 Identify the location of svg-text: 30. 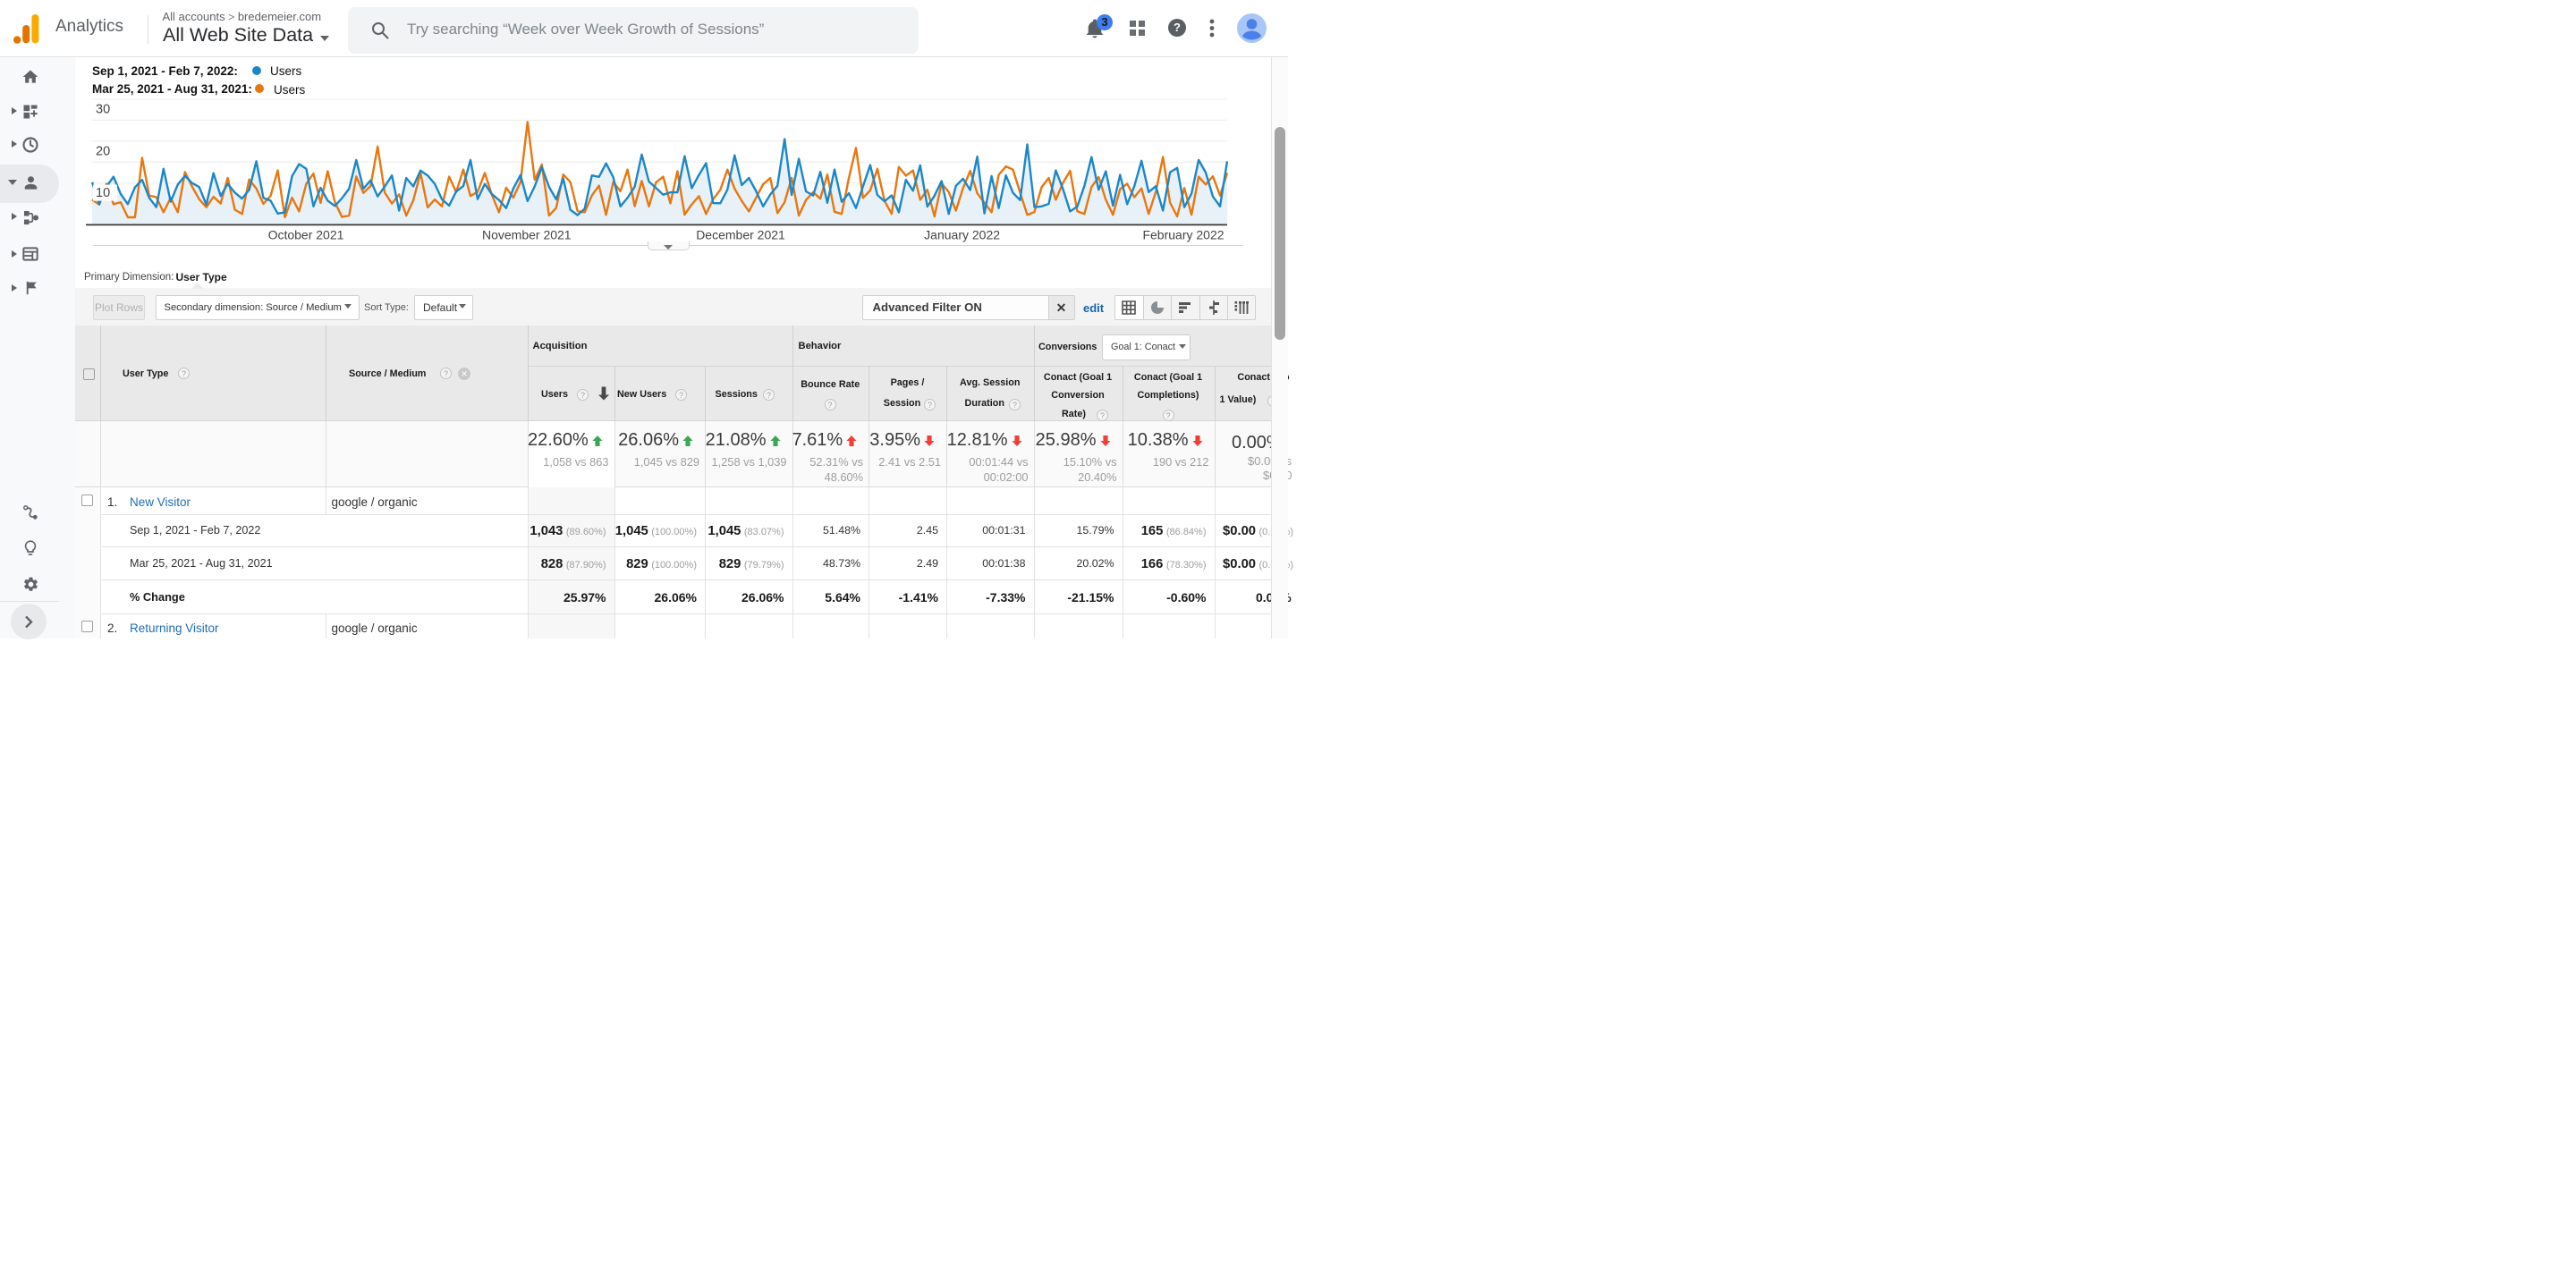
(103, 110).